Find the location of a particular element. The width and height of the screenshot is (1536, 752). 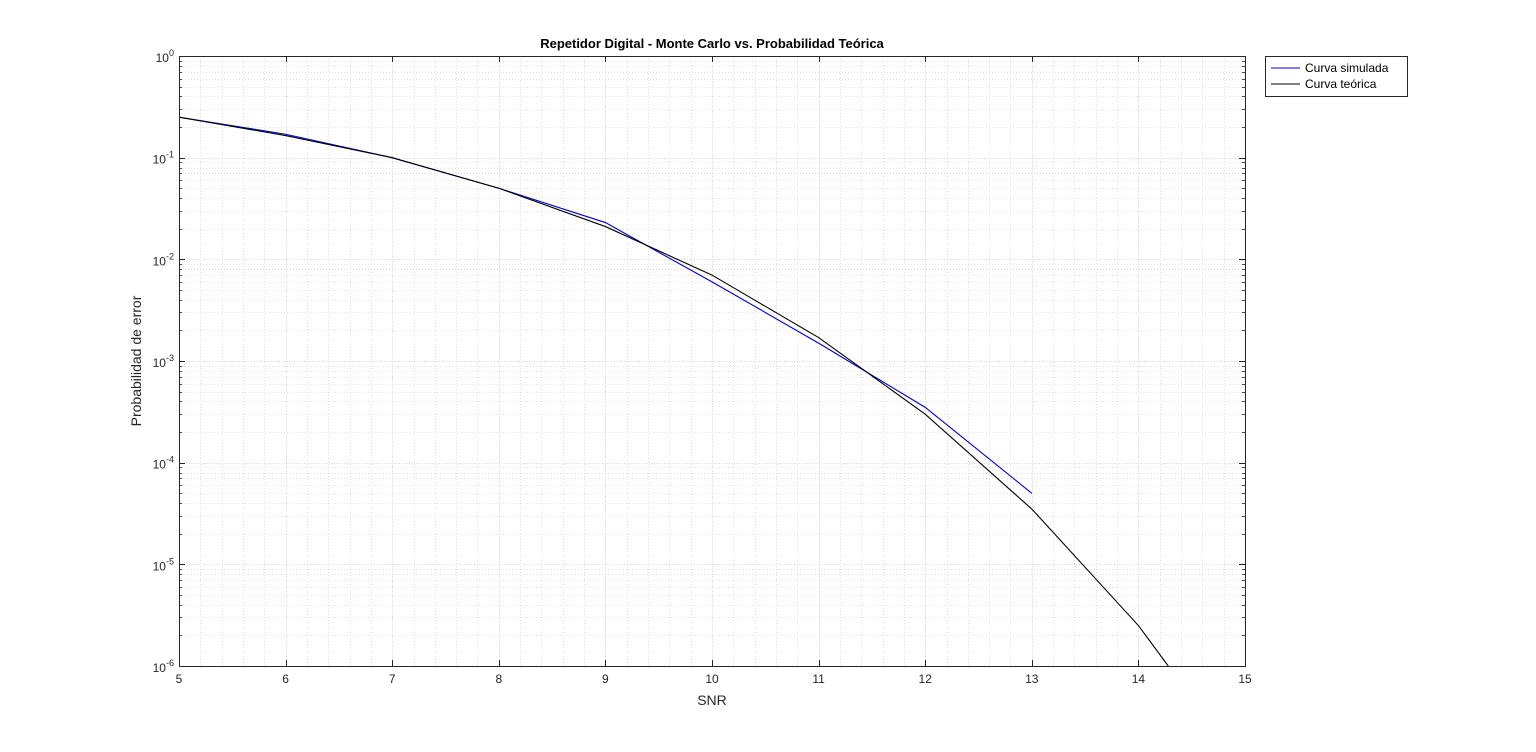

legend-box is located at coordinates (1336, 76).